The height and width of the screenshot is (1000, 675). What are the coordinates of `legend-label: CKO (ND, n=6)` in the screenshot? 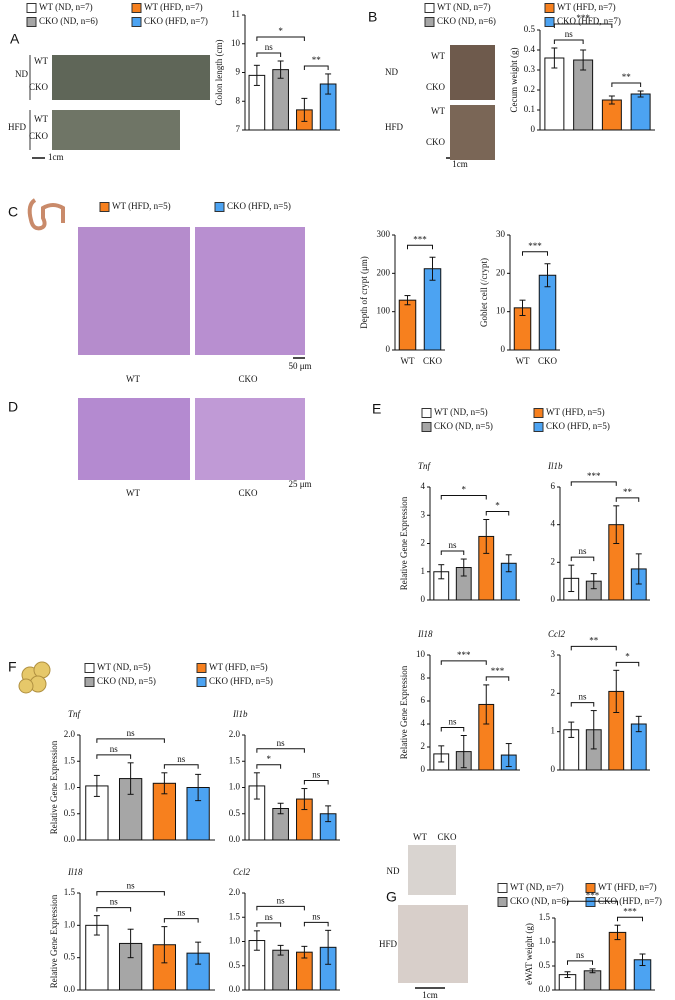 It's located at (539, 901).